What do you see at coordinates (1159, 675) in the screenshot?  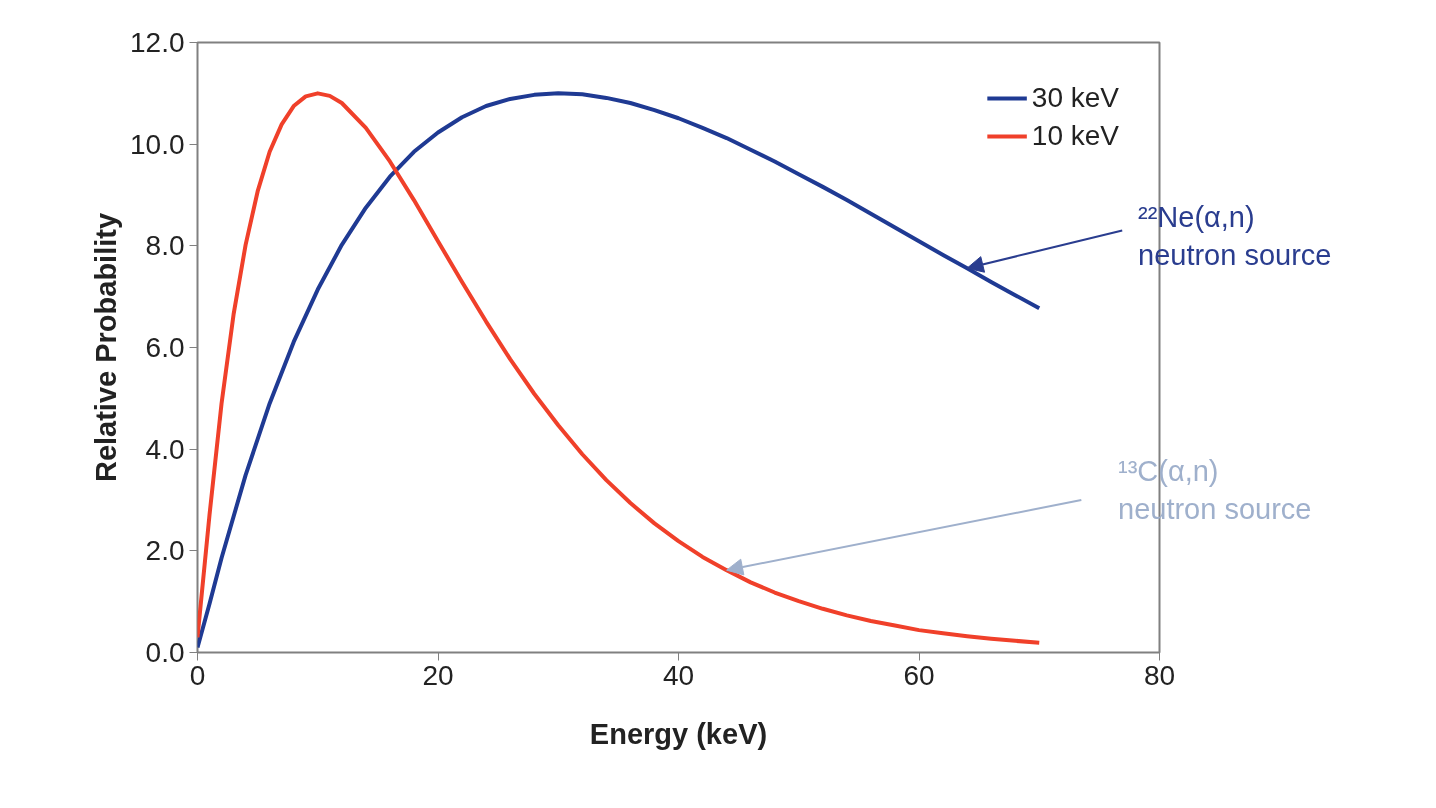 I see `x-tick-label: 80` at bounding box center [1159, 675].